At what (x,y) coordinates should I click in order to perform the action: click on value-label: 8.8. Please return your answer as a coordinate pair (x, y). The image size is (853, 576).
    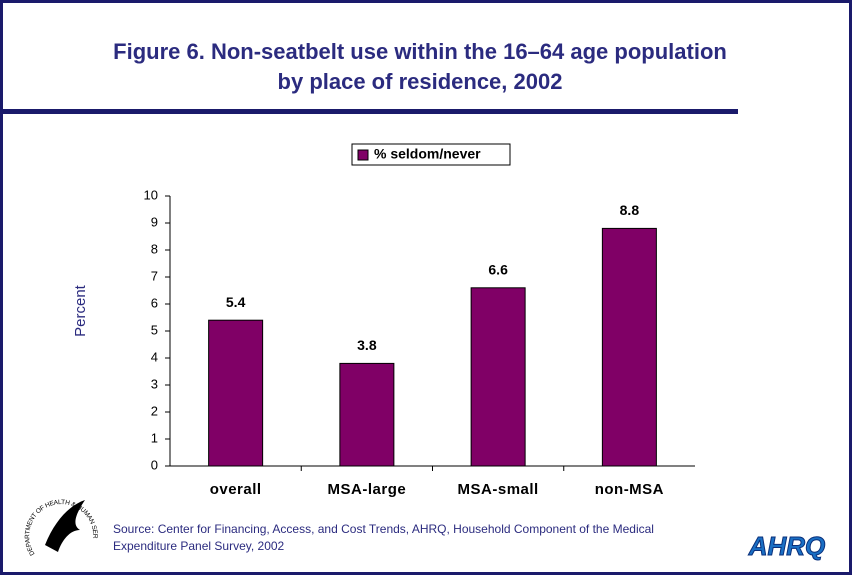
    Looking at the image, I should click on (630, 210).